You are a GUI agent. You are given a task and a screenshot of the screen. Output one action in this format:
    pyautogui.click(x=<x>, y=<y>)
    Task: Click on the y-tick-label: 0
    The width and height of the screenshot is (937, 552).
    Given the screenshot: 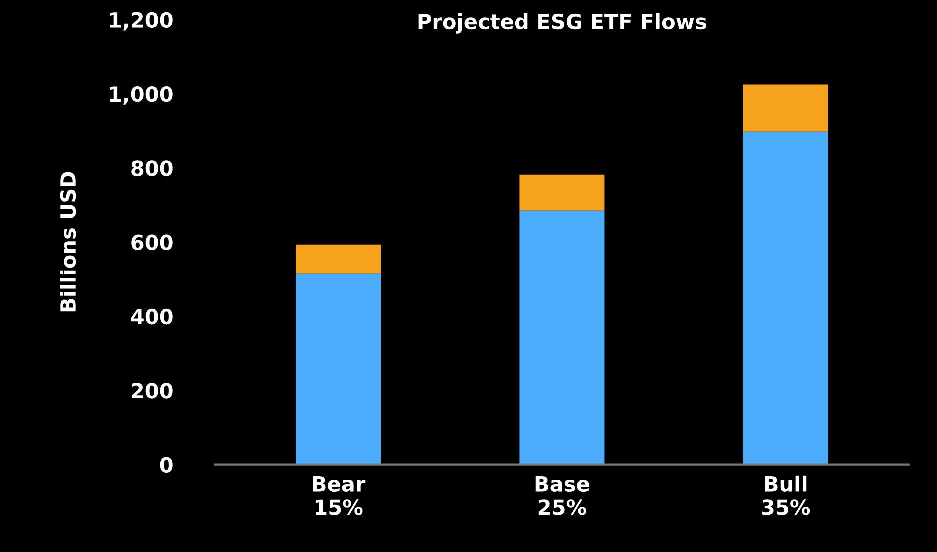 What is the action you would take?
    pyautogui.click(x=166, y=465)
    